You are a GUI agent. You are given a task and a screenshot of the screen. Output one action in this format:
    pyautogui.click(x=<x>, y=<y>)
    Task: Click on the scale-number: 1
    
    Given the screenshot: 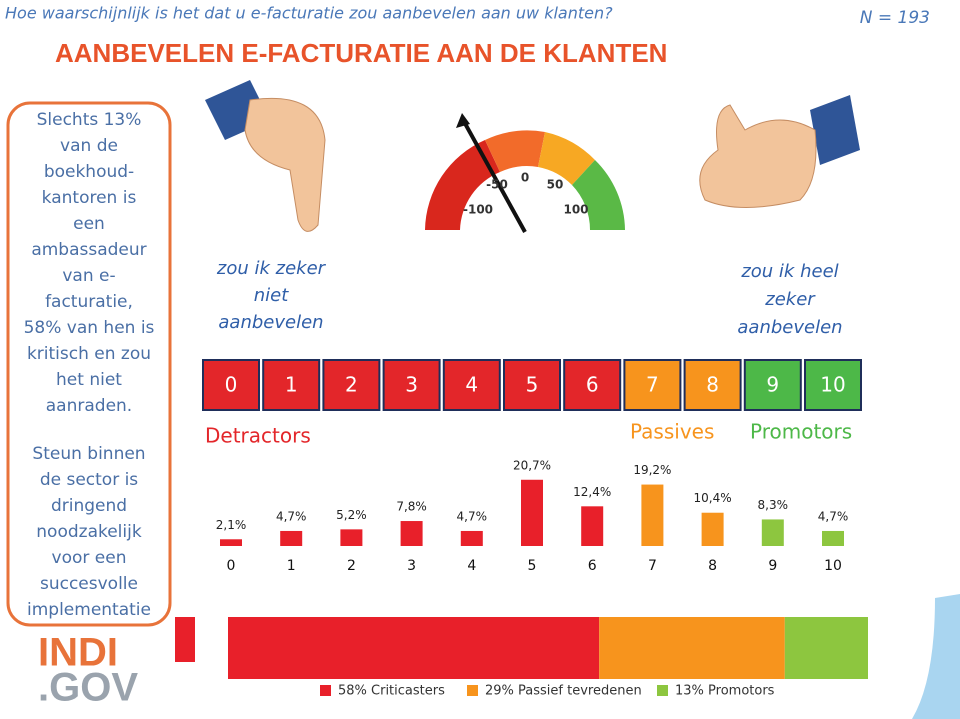 What is the action you would take?
    pyautogui.click(x=291, y=385)
    